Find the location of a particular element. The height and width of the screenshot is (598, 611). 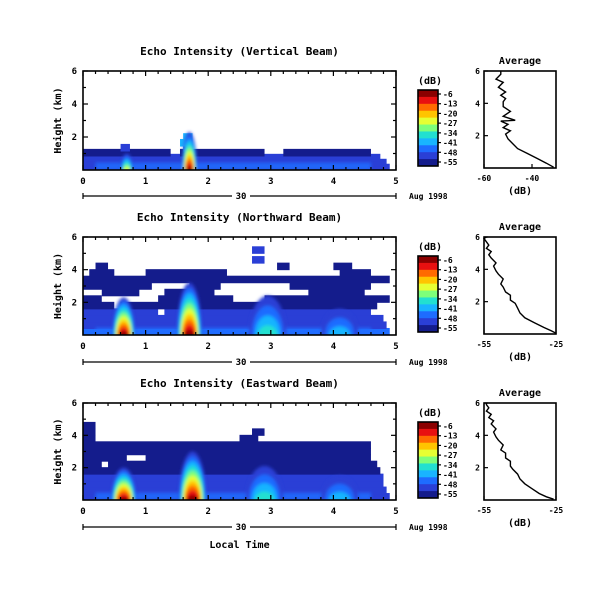

panel-title-2: Echo Intensity (Eastward Beam) is located at coordinates (239, 383).